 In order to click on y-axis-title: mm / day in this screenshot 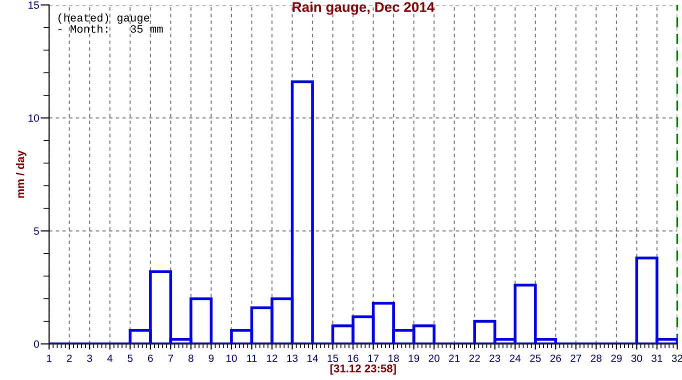, I will do `click(21, 174)`.